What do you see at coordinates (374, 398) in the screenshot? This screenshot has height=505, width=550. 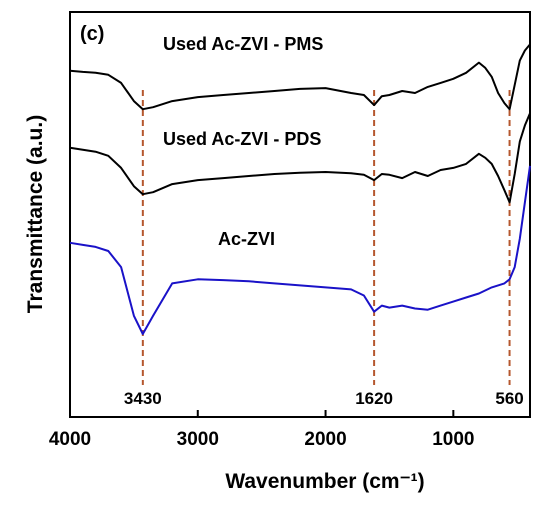 I see `peak-label-1620: 1620` at bounding box center [374, 398].